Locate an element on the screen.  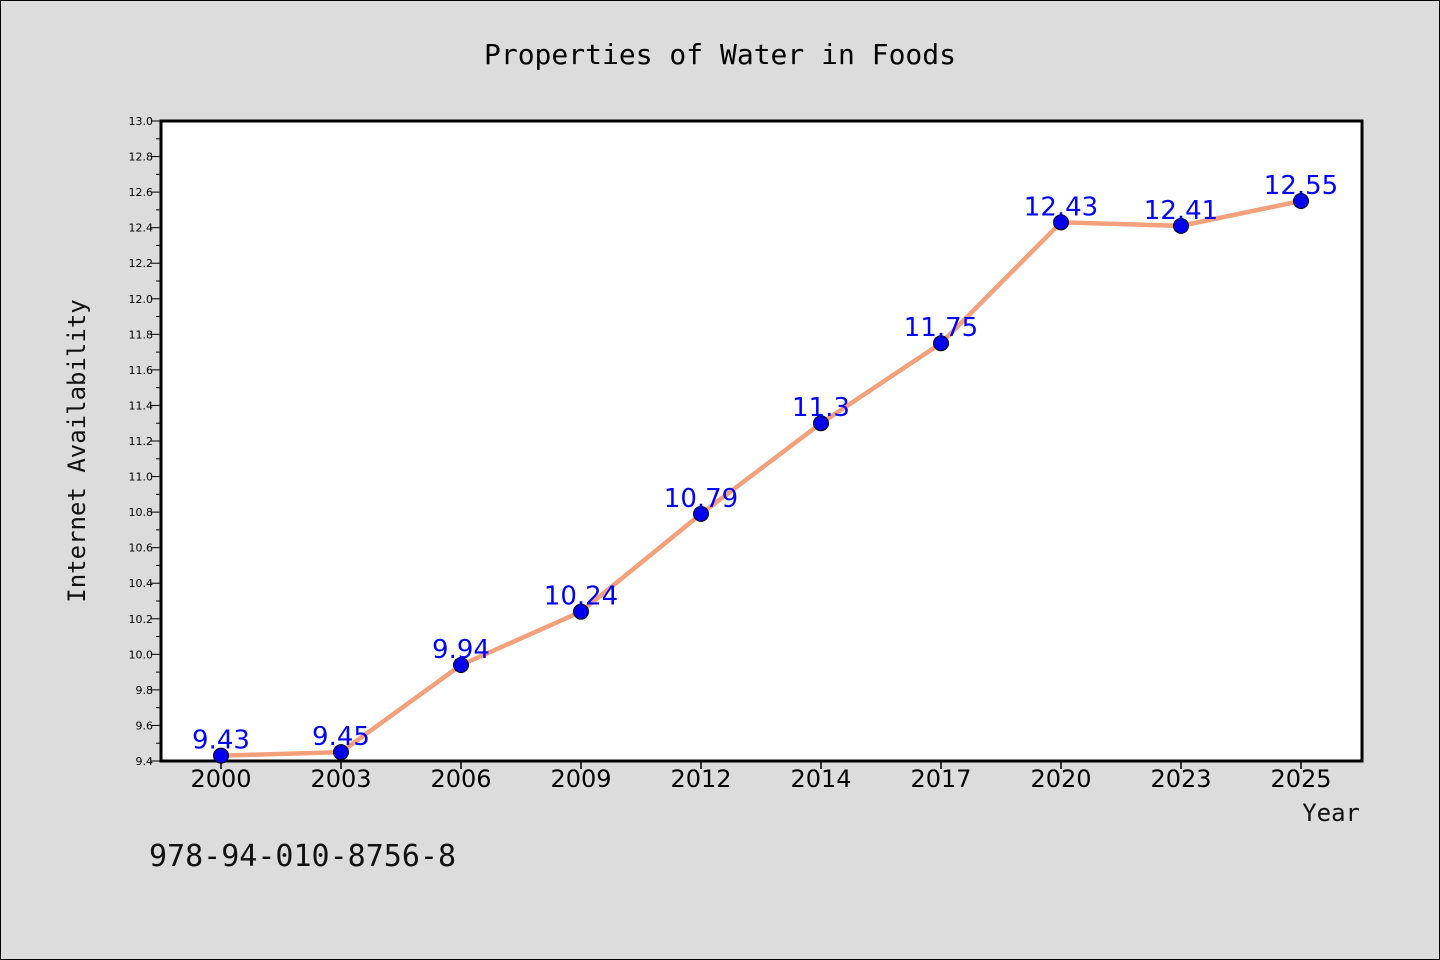
data-label: 9.94 is located at coordinates (461, 650).